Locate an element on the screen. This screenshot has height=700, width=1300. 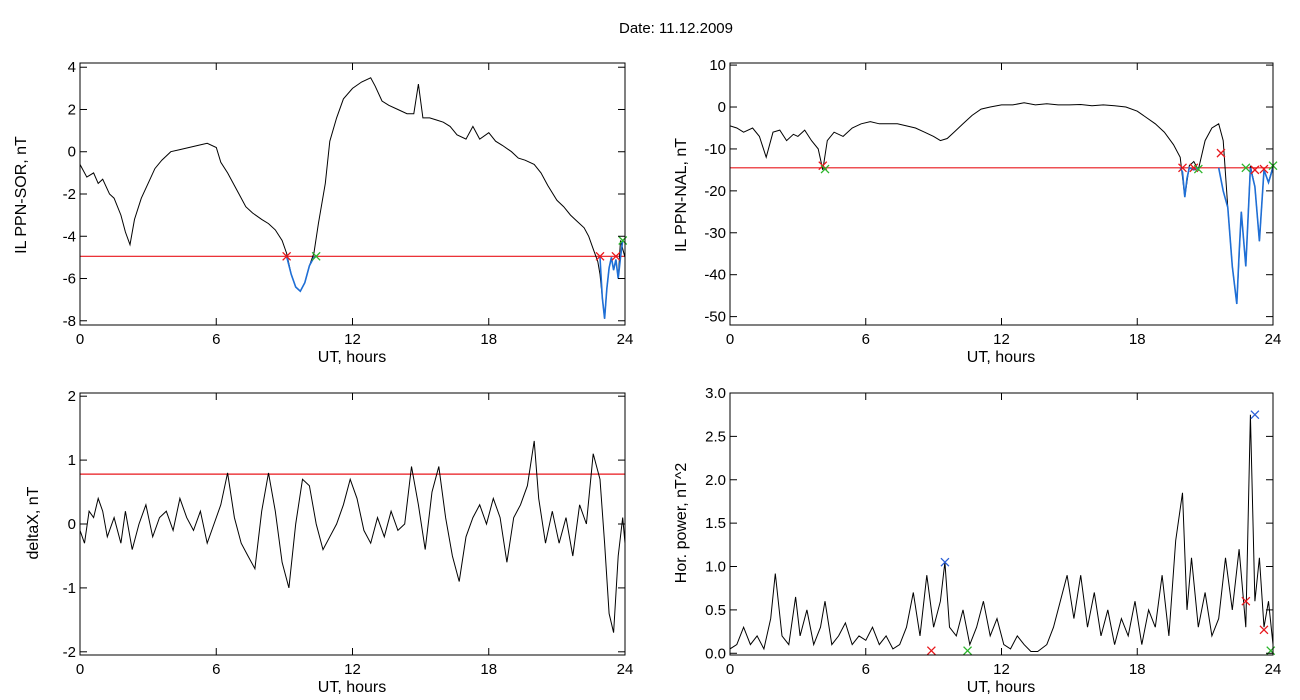
y-tick-label: -10 is located at coordinates (715, 149).